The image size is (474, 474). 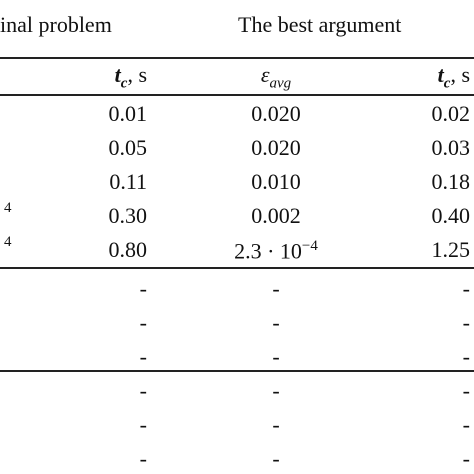 What do you see at coordinates (128, 113) in the screenshot?
I see `cell: 0.01` at bounding box center [128, 113].